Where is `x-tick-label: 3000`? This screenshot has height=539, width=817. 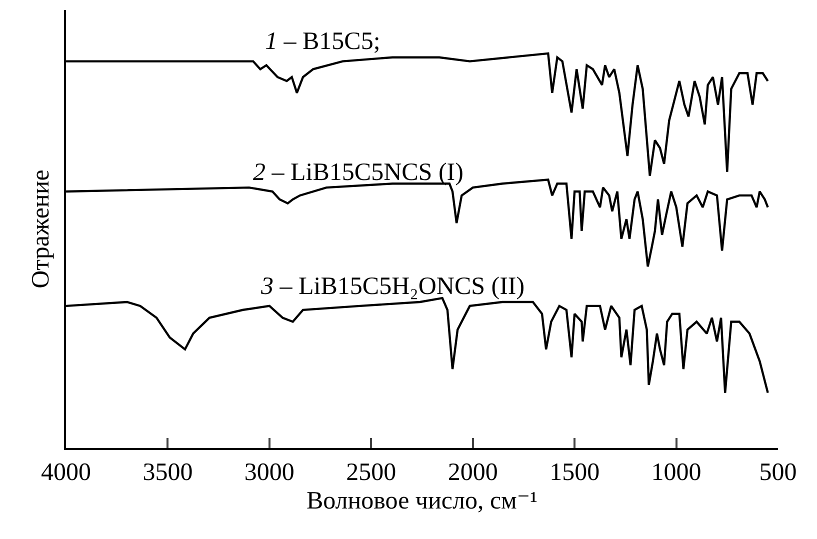 x-tick-label: 3000 is located at coordinates (269, 472).